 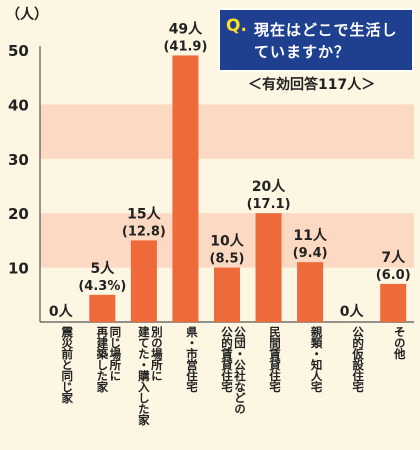 I want to click on category-label: 同じ場所に 再建築した家, so click(x=109, y=359).